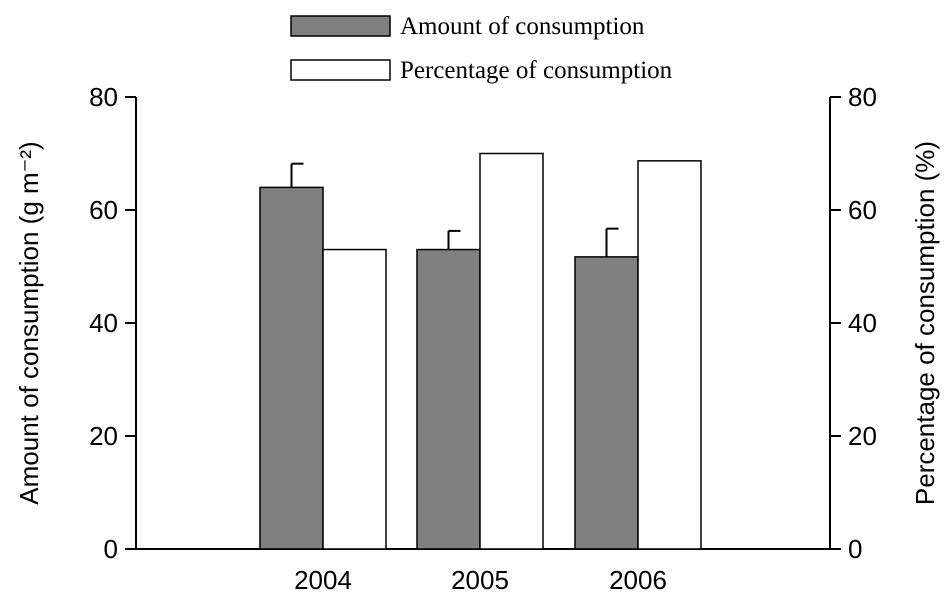  I want to click on legend-label: Percentage of consumption, so click(536, 70).